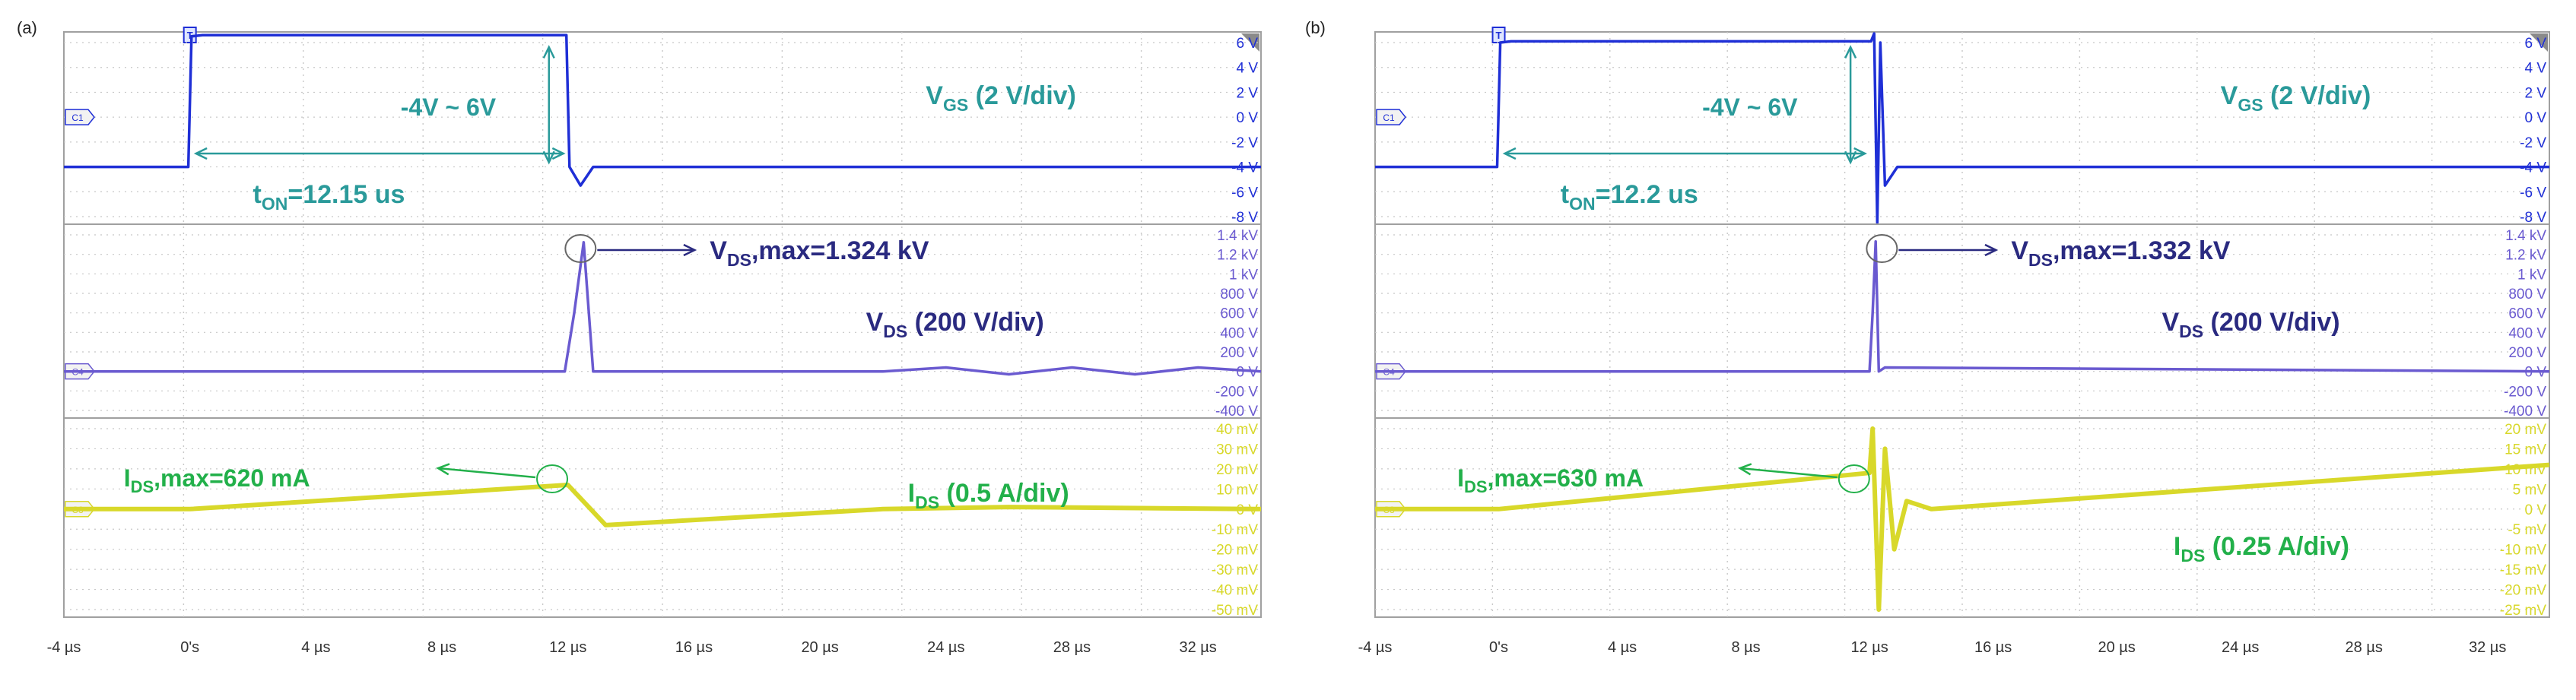 This screenshot has height=700, width=2576. I want to click on ids-scale-label: IDS (0.5 A/div), so click(989, 495).